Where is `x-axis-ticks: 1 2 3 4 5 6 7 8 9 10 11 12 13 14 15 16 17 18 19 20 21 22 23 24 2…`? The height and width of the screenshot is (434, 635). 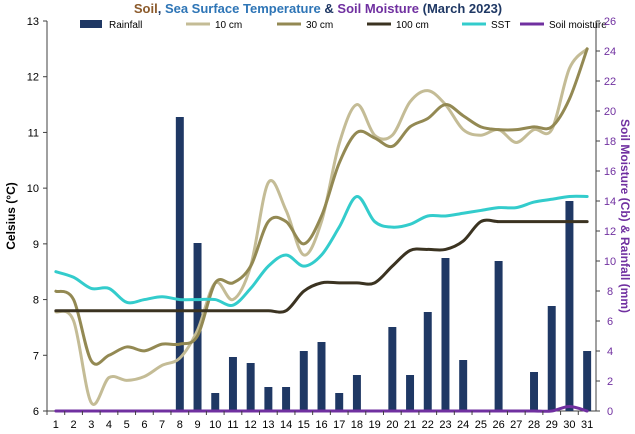
x-axis-ticks: 1 2 3 4 5 6 7 8 9 10 11 12 13 14 15 16 17 18 19 20 21 22 23 24 2… is located at coordinates (319, 421).